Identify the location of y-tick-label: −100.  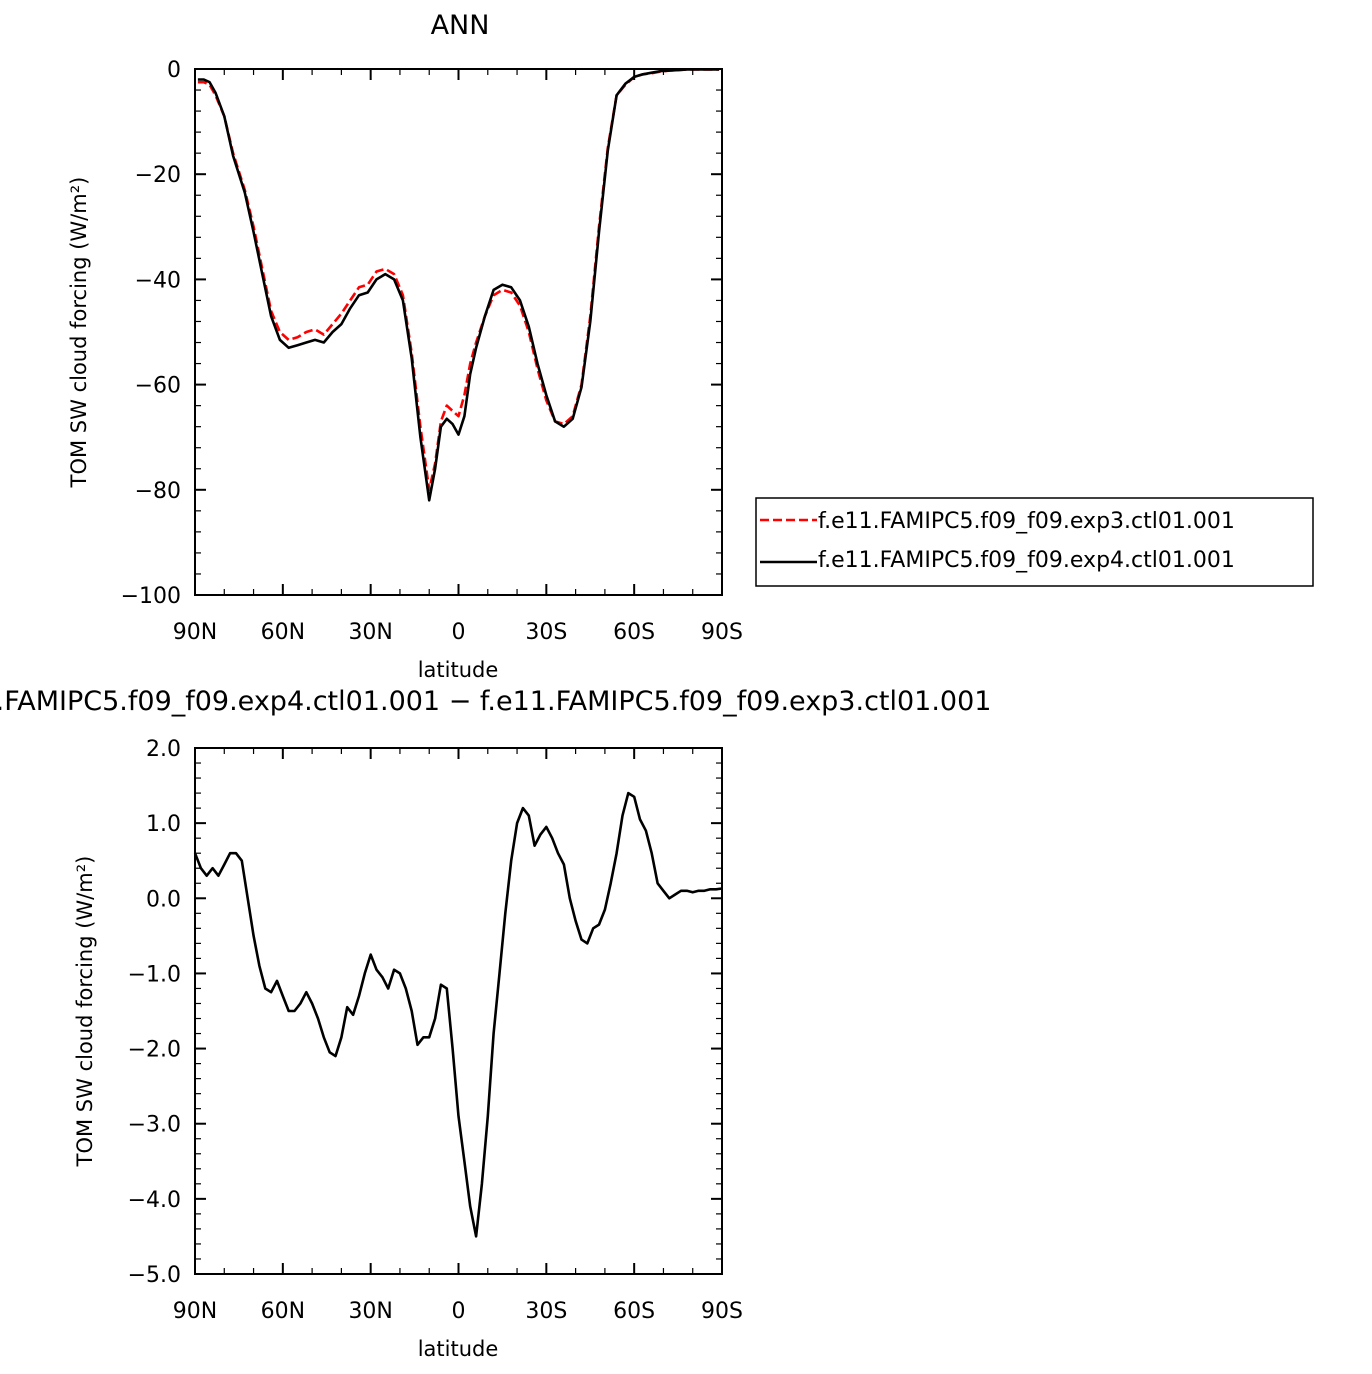
(151, 596).